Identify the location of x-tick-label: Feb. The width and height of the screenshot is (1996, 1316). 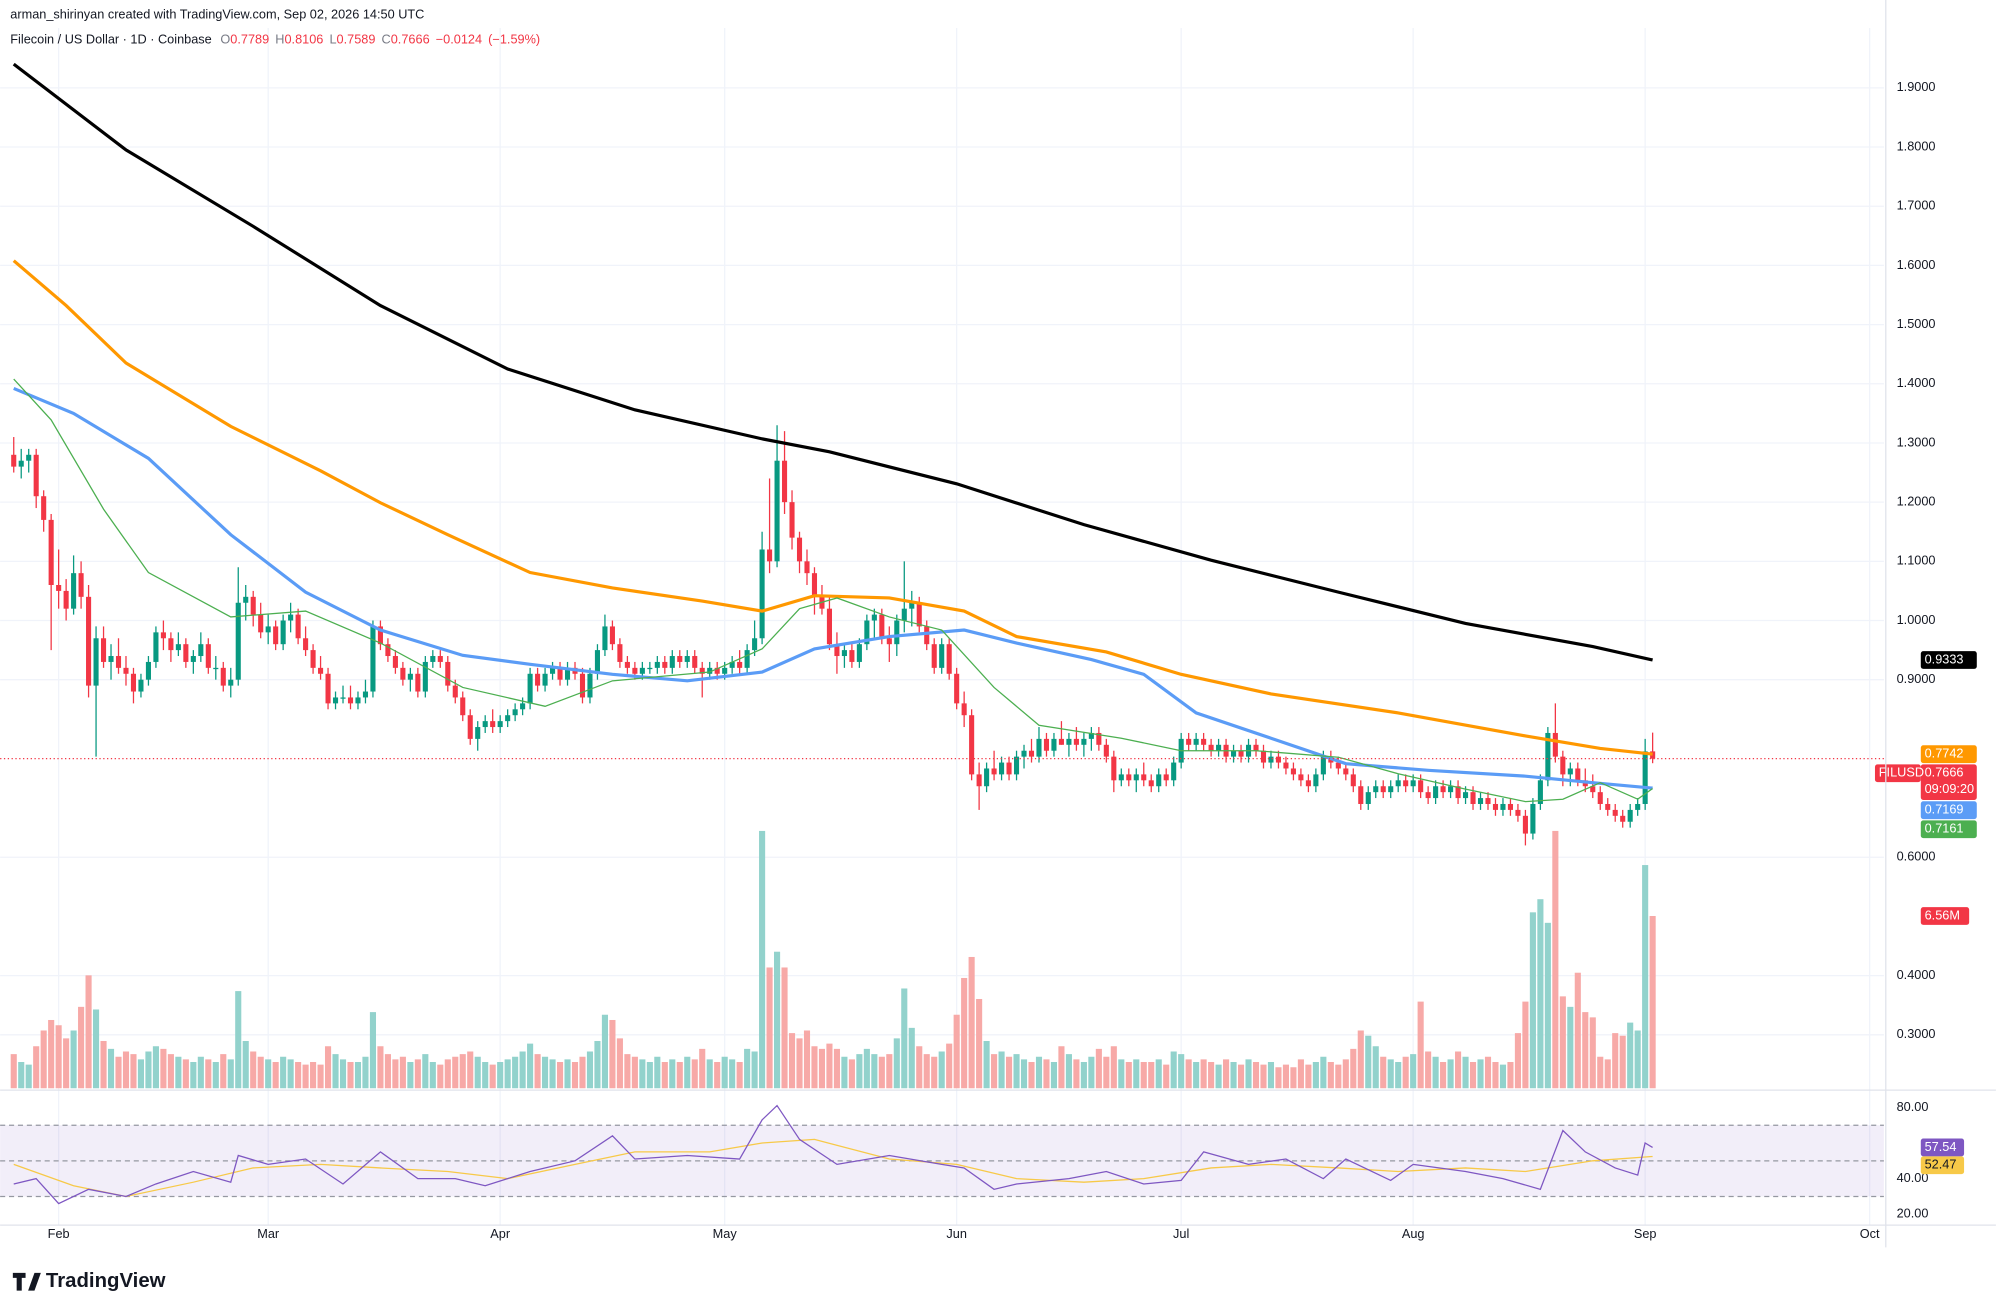
(59, 1233).